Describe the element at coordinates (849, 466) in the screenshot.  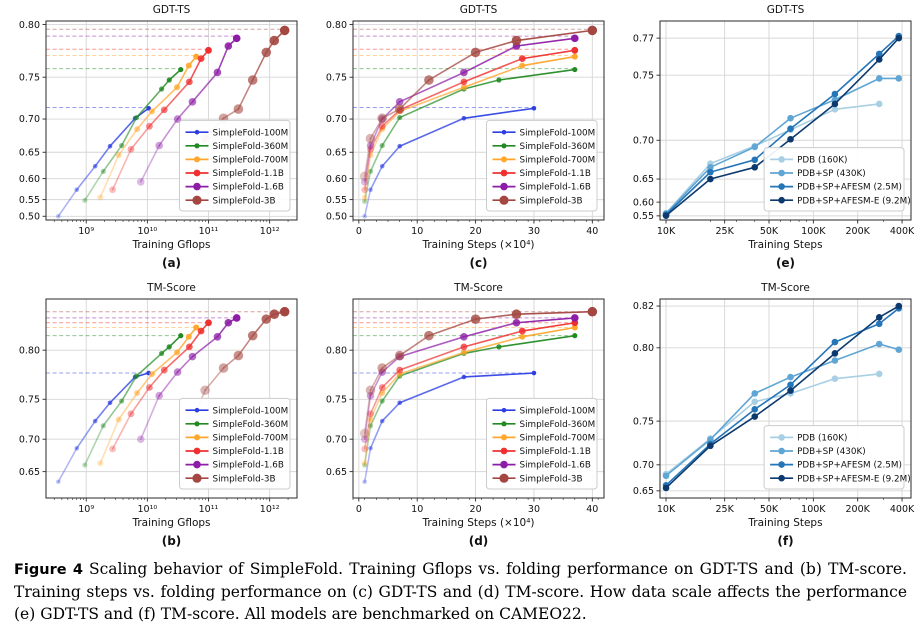
I see `legend-label: PDB+SP+AFESM (2.5M)` at that location.